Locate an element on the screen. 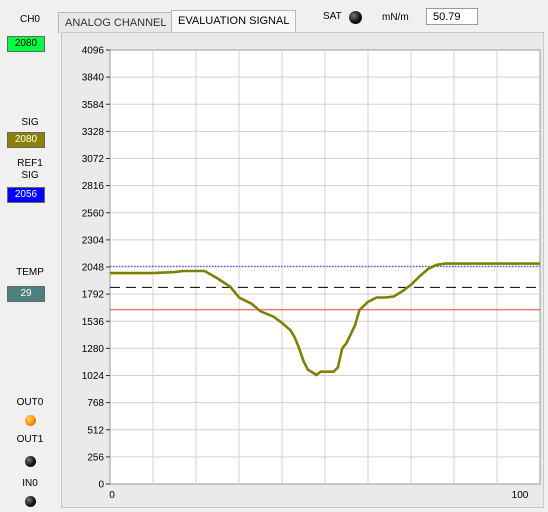  y-tick-label: 512 is located at coordinates (95, 430).